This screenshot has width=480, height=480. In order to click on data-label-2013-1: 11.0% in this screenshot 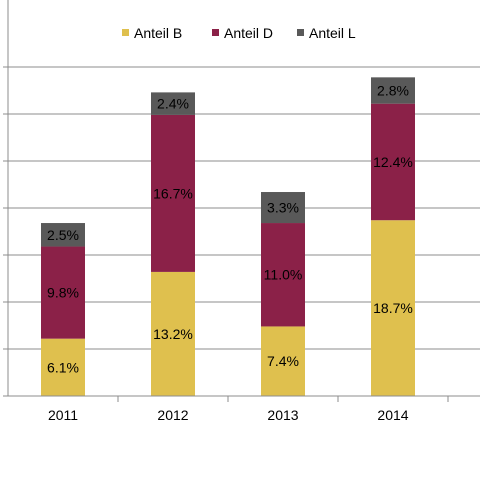, I will do `click(283, 275)`.